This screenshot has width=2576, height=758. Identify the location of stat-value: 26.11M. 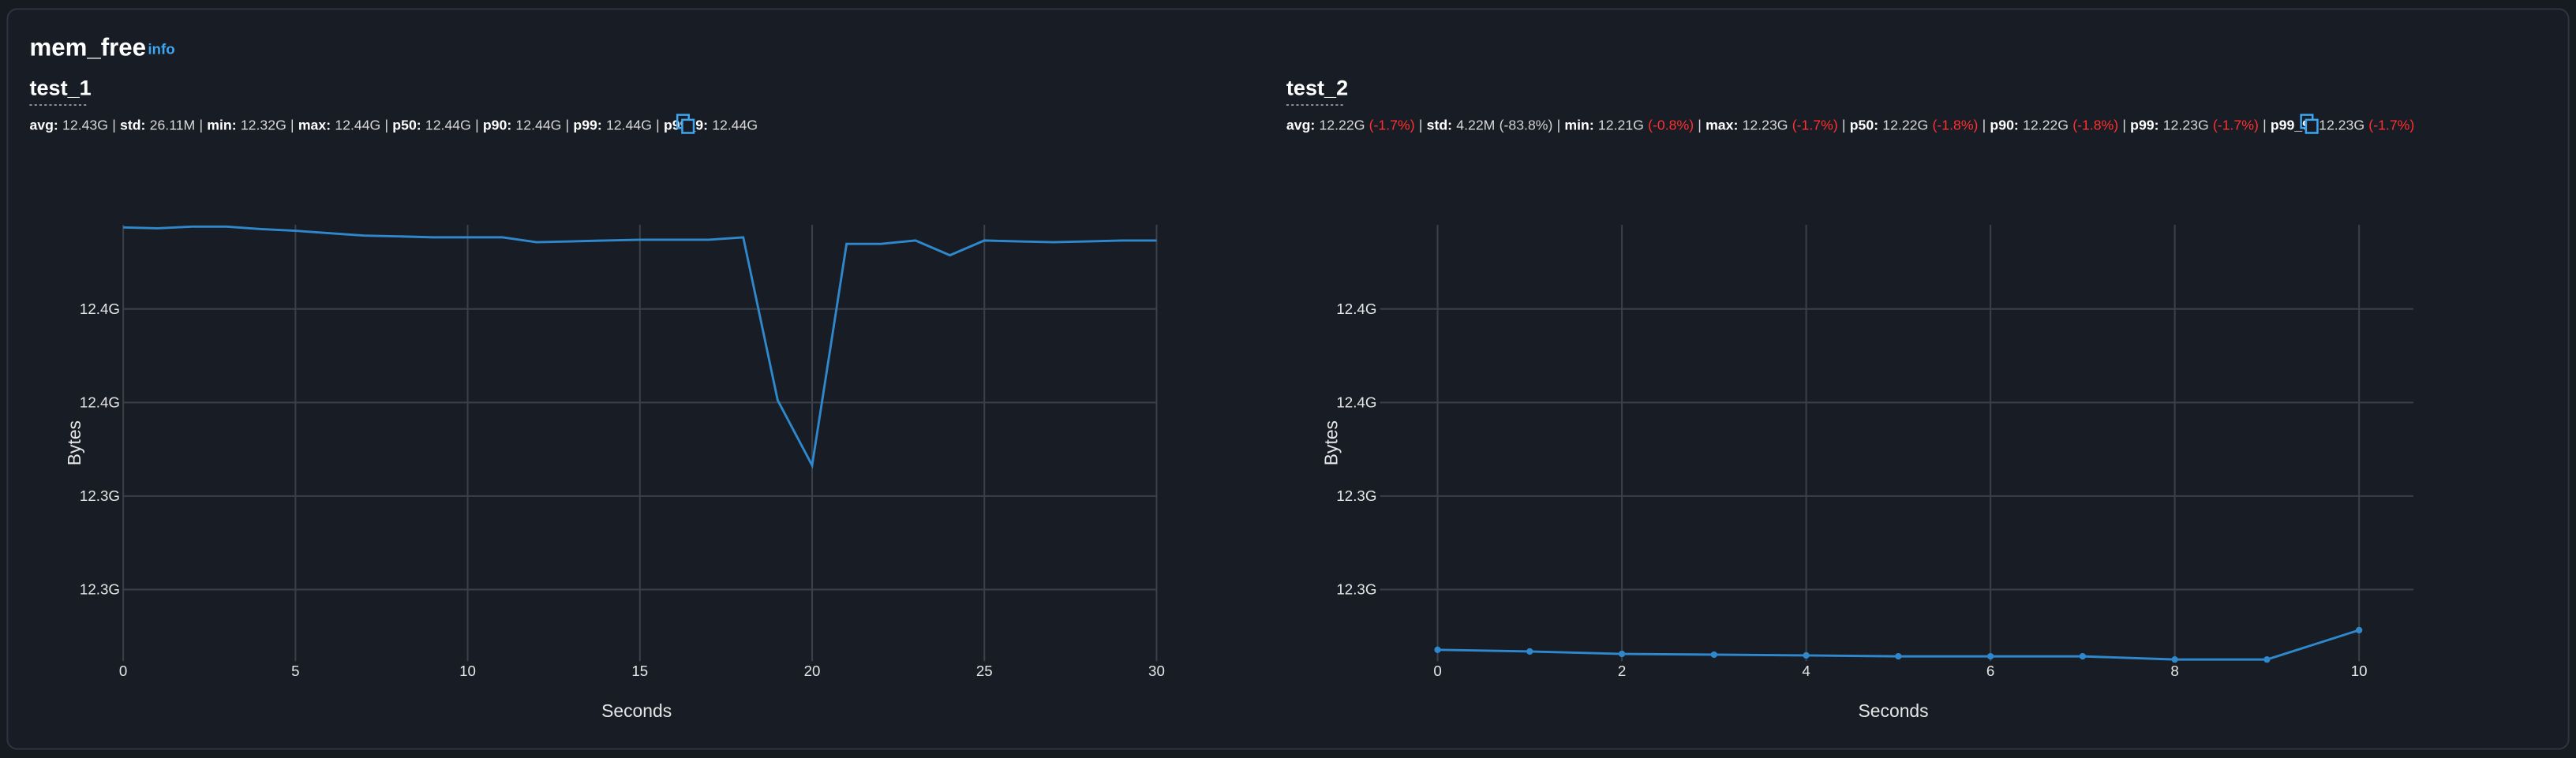
(173, 125).